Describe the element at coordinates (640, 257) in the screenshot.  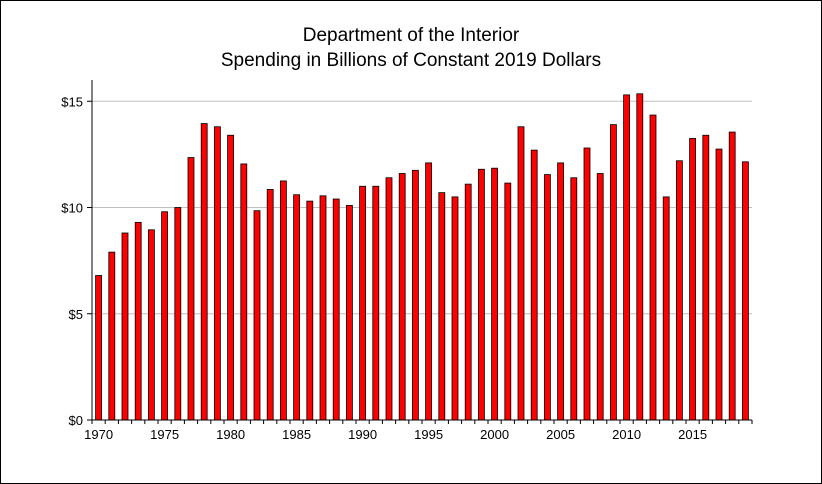
I see `bar-2011` at that location.